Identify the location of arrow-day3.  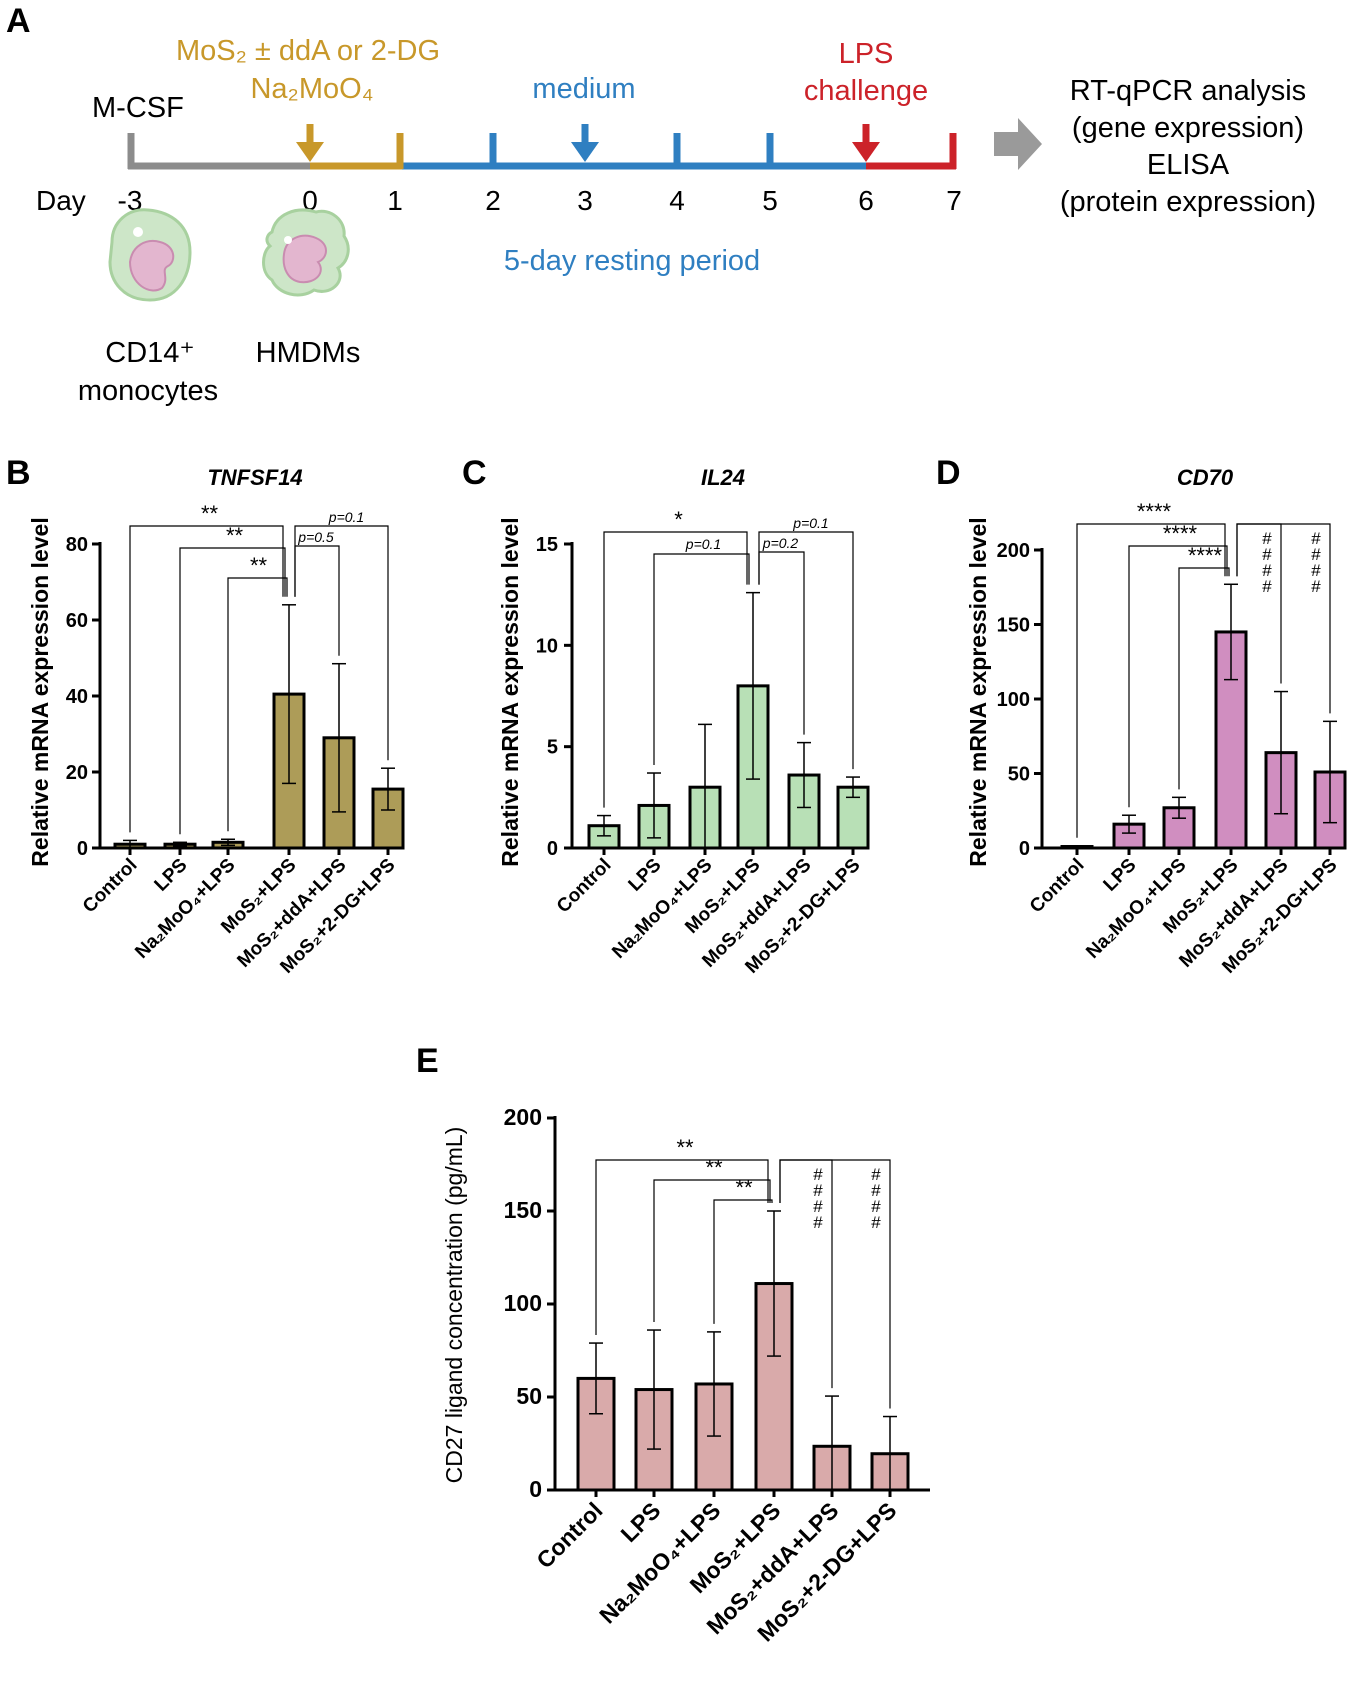
(585, 143).